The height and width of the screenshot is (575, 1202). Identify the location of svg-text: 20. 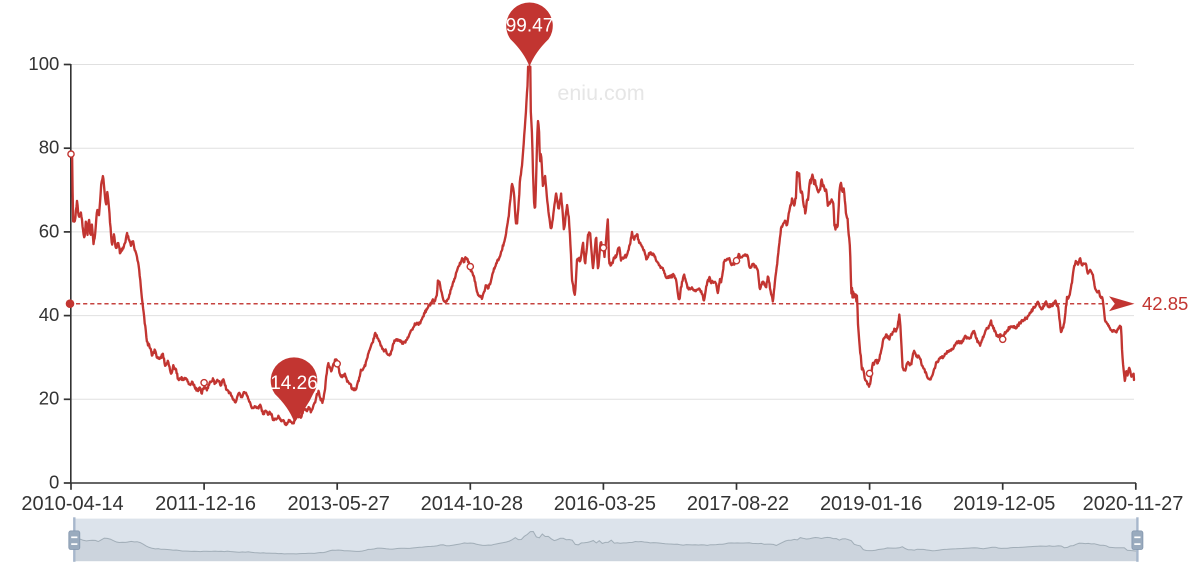
(49, 398).